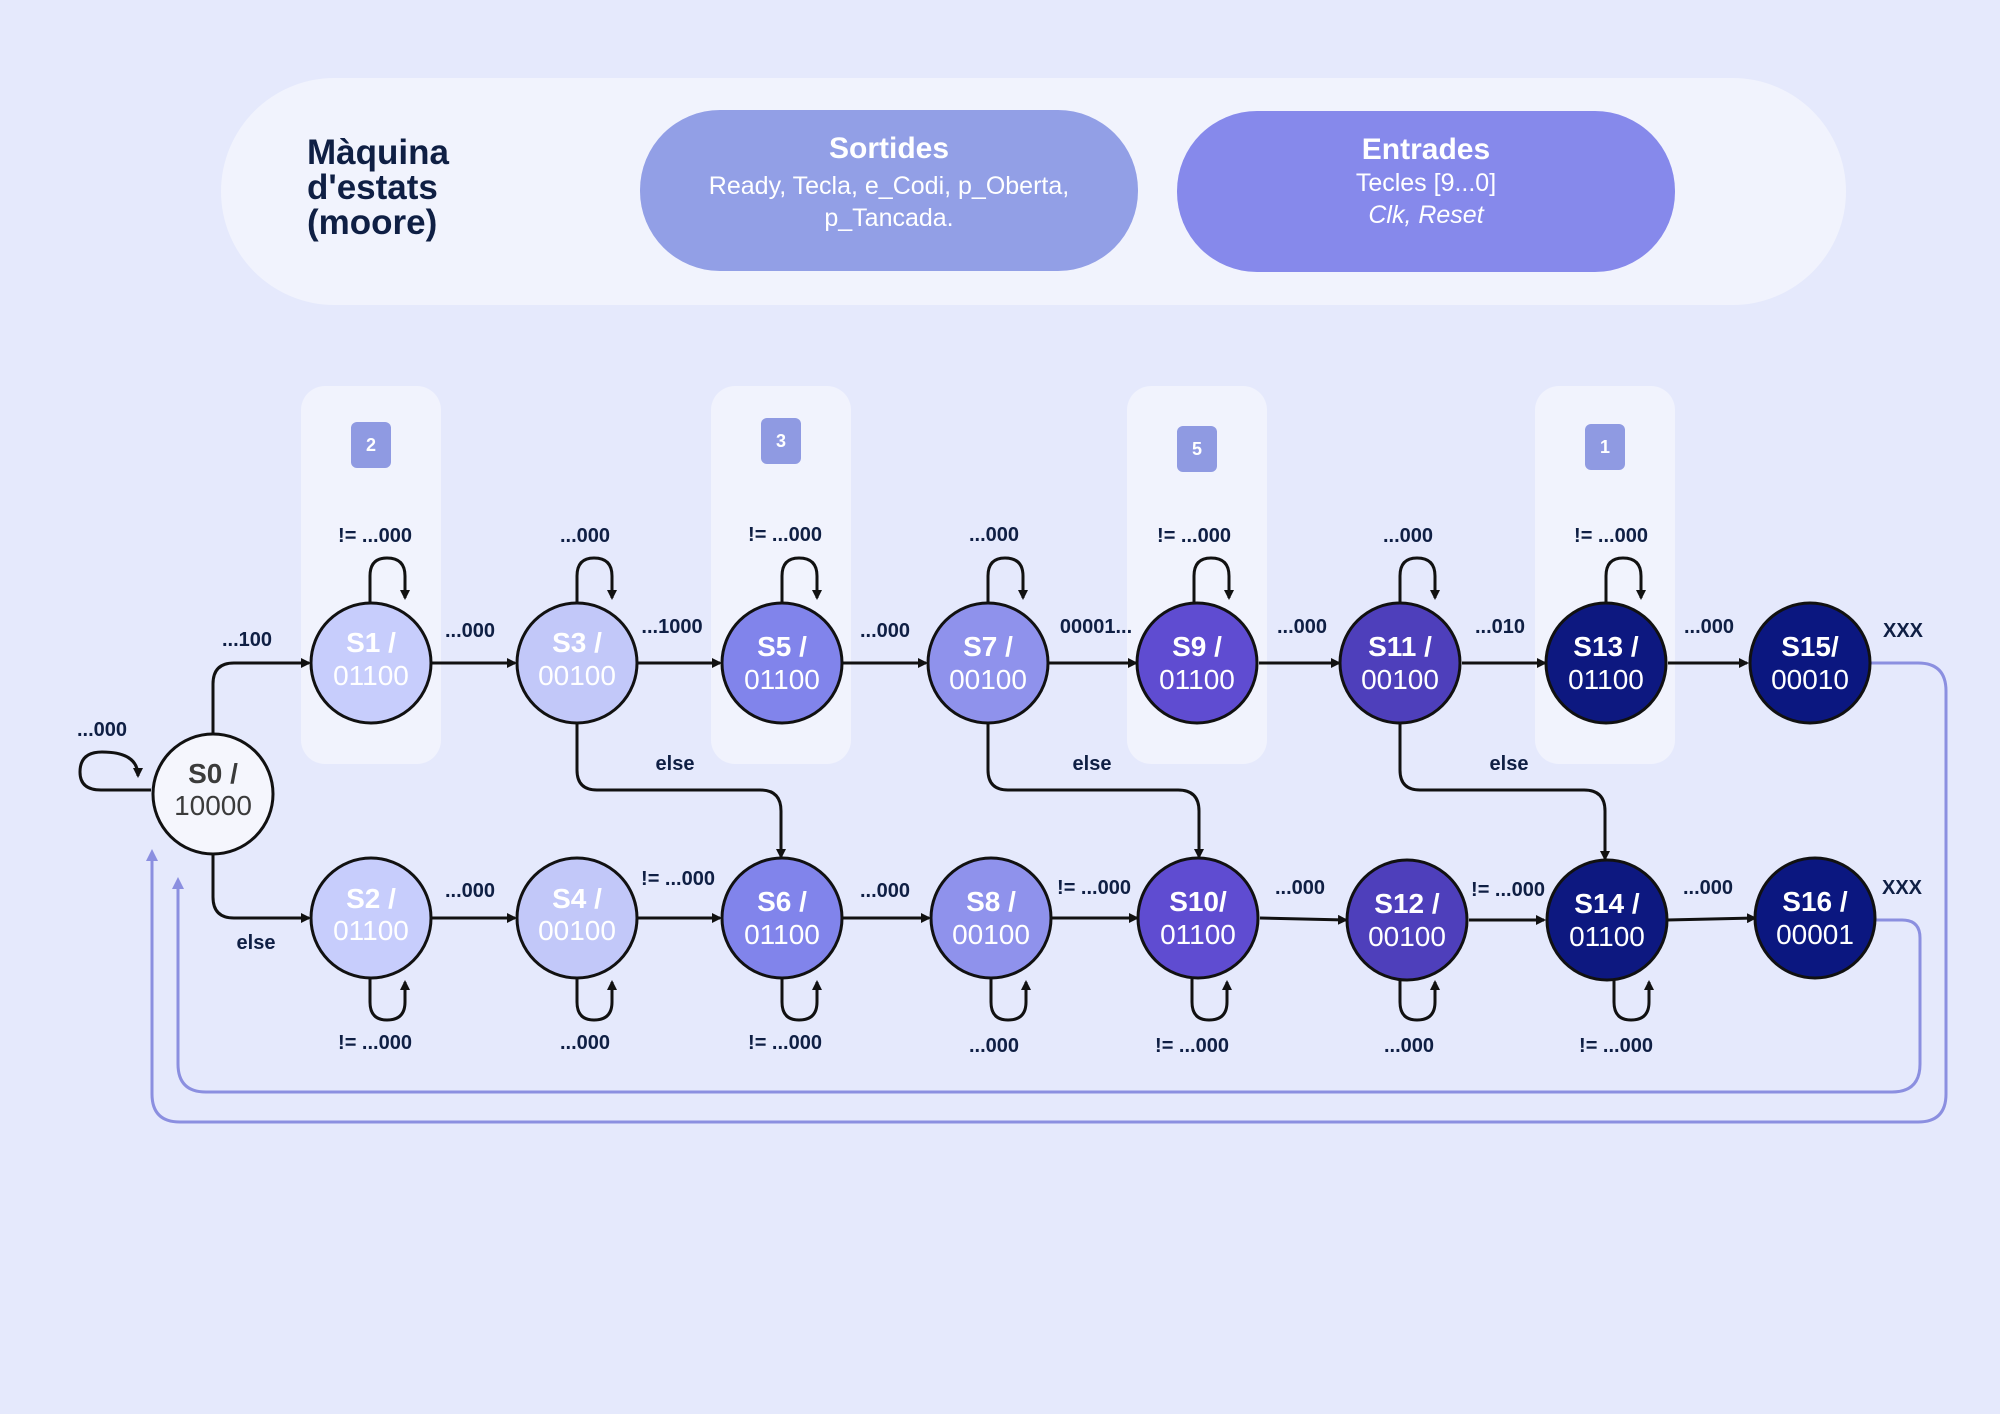 The height and width of the screenshot is (1414, 2000). What do you see at coordinates (1302, 627) in the screenshot?
I see `label-s9-s11: ...000` at bounding box center [1302, 627].